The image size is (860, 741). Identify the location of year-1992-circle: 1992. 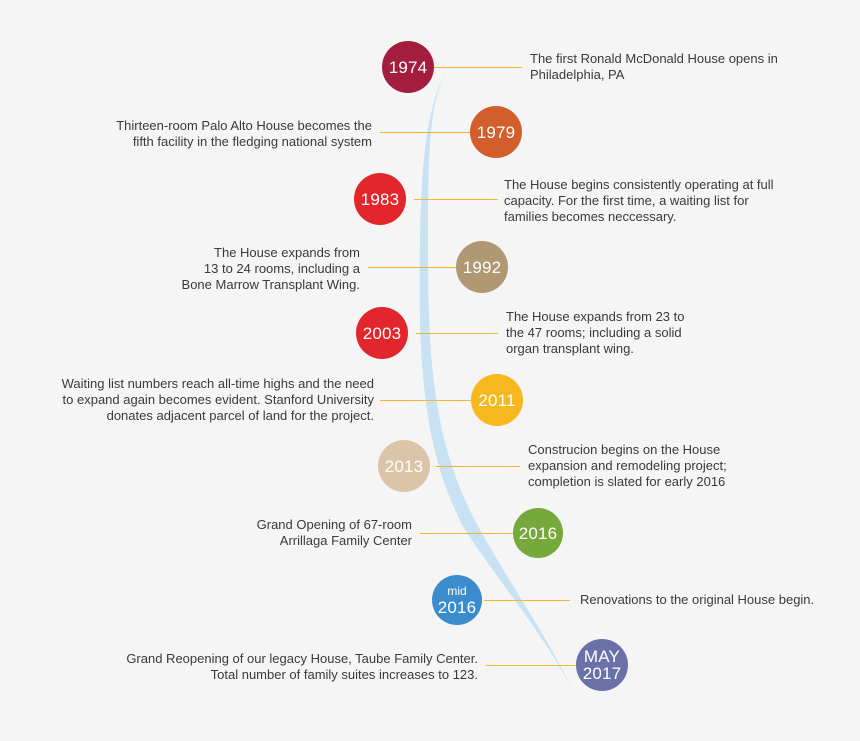
(482, 267).